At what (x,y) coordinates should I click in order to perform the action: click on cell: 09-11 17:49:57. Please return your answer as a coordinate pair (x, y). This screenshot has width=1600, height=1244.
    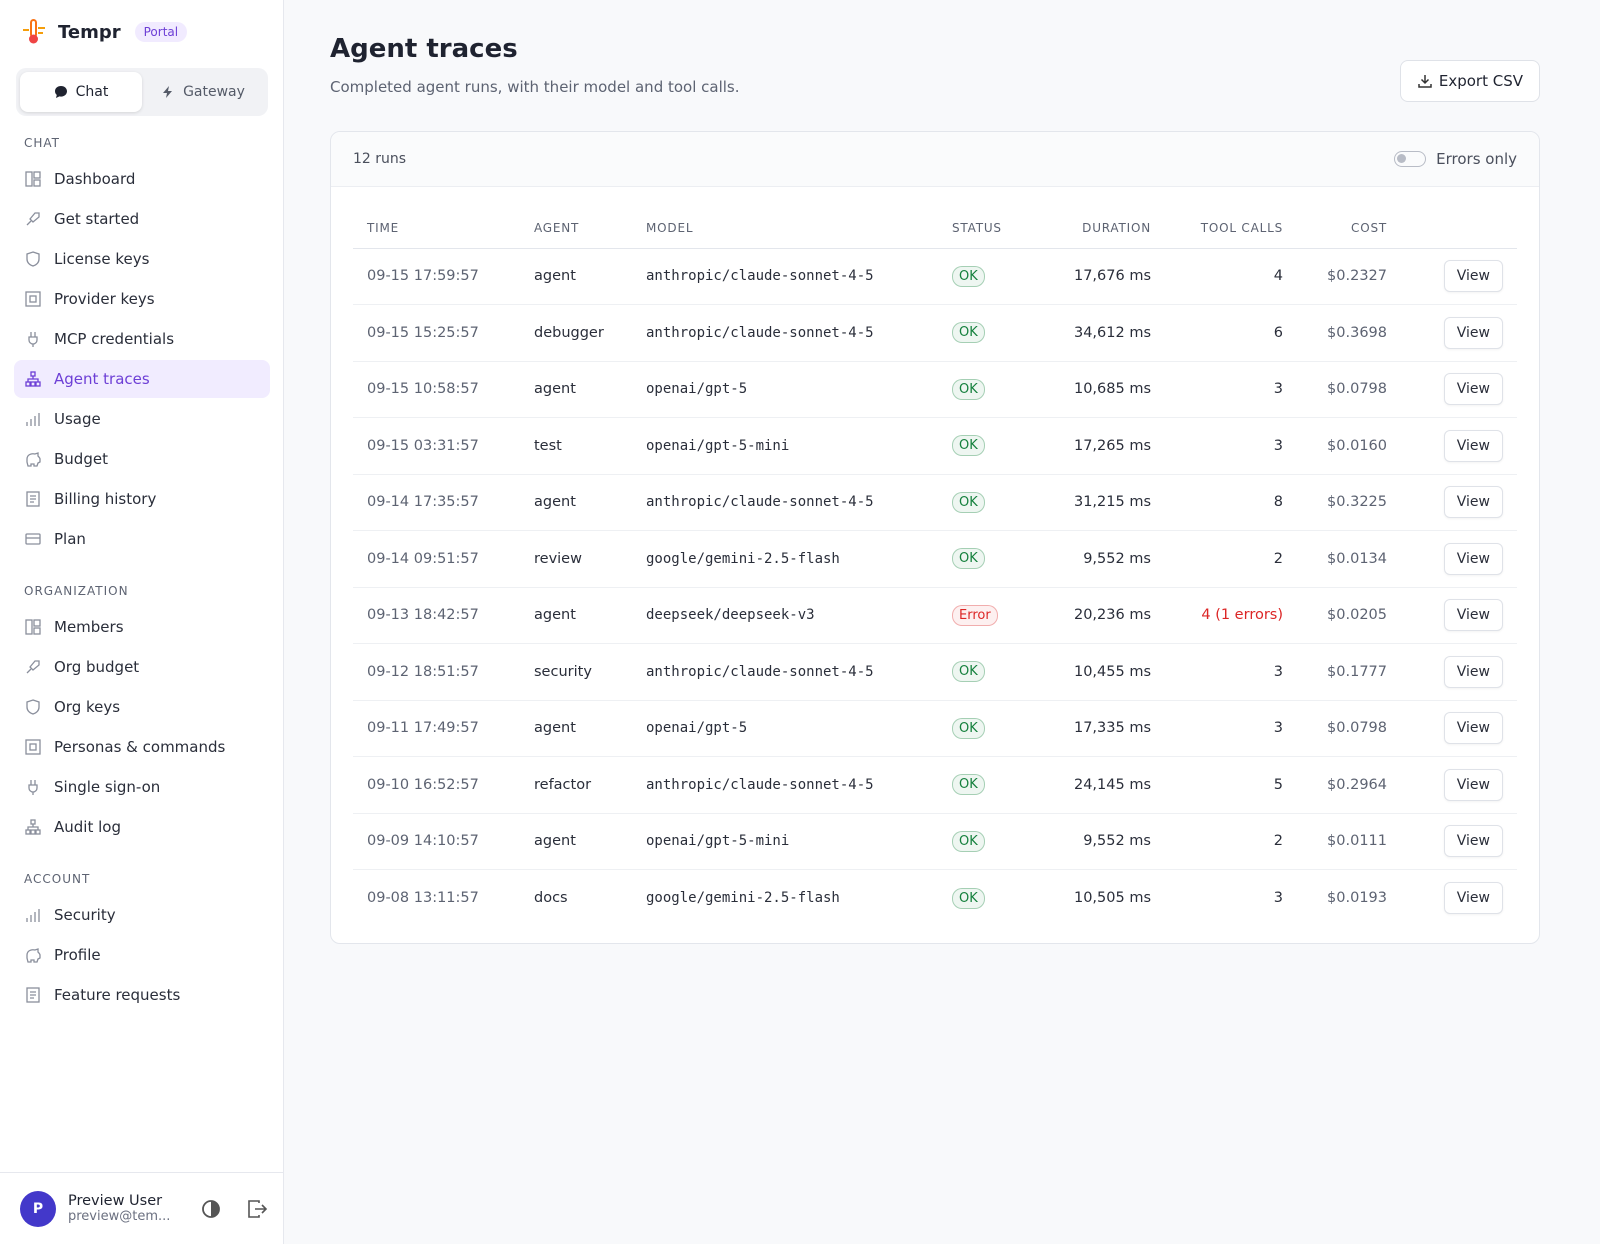
    Looking at the image, I should click on (443, 728).